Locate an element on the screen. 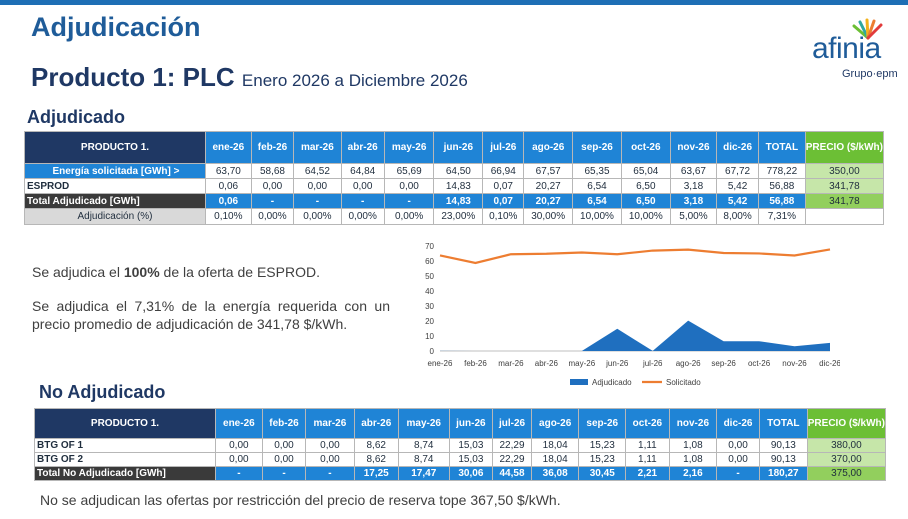  row-value: 67,72 is located at coordinates (737, 171).